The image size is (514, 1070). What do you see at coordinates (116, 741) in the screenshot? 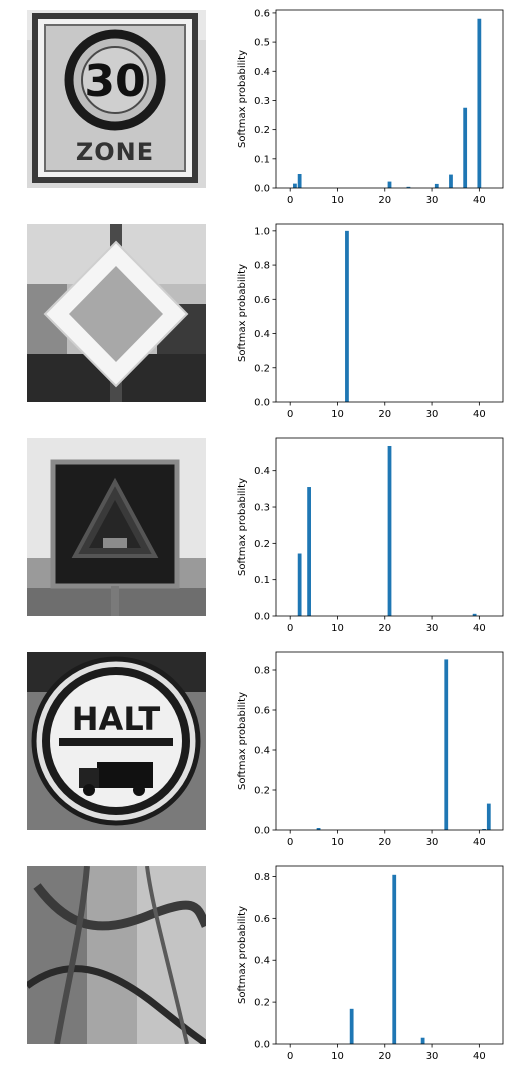
I see `halt-truck-prohibition-sign-image: HALT` at bounding box center [116, 741].